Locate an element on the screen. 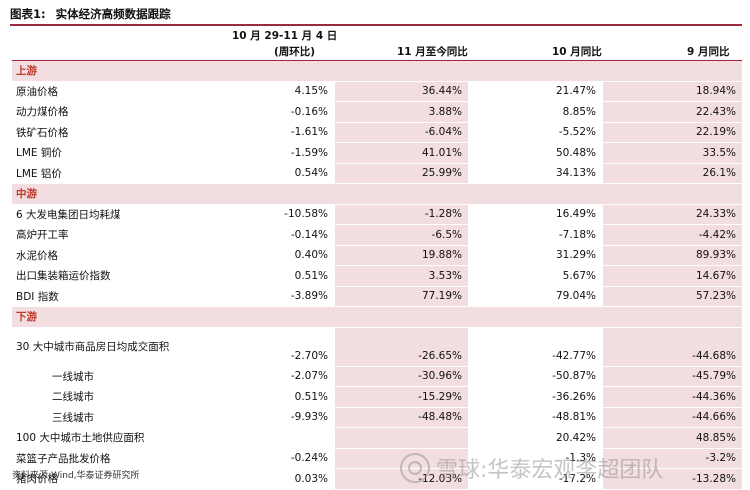  value-cell: 25.99% is located at coordinates (401, 173).